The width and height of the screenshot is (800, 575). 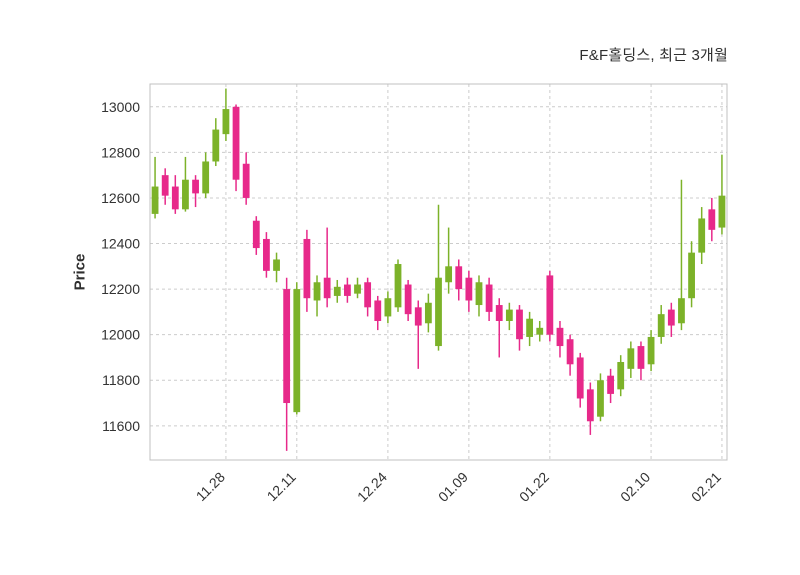 What do you see at coordinates (120, 289) in the screenshot?
I see `svg-text: 12200` at bounding box center [120, 289].